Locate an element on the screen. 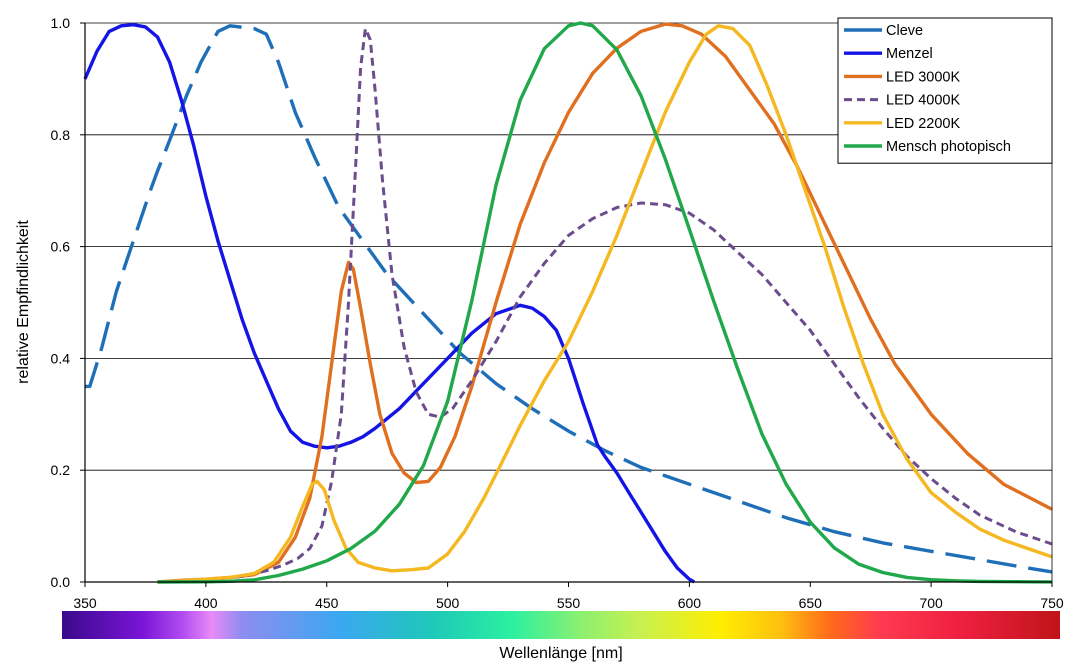 Image resolution: width=1073 pixels, height=663 pixels. legend-label-0: Cleve is located at coordinates (904, 31).